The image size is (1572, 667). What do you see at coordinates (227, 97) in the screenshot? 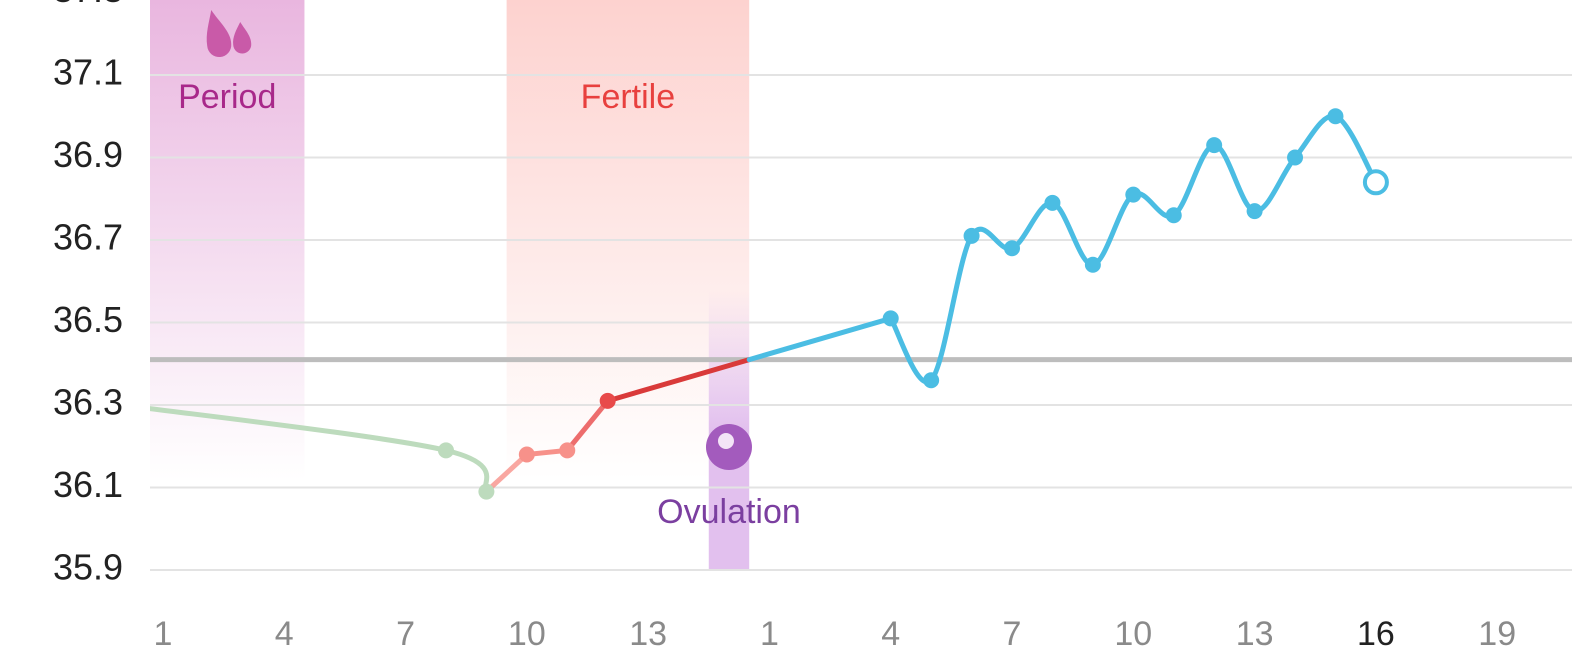
I see `phase-label: Period` at bounding box center [227, 97].